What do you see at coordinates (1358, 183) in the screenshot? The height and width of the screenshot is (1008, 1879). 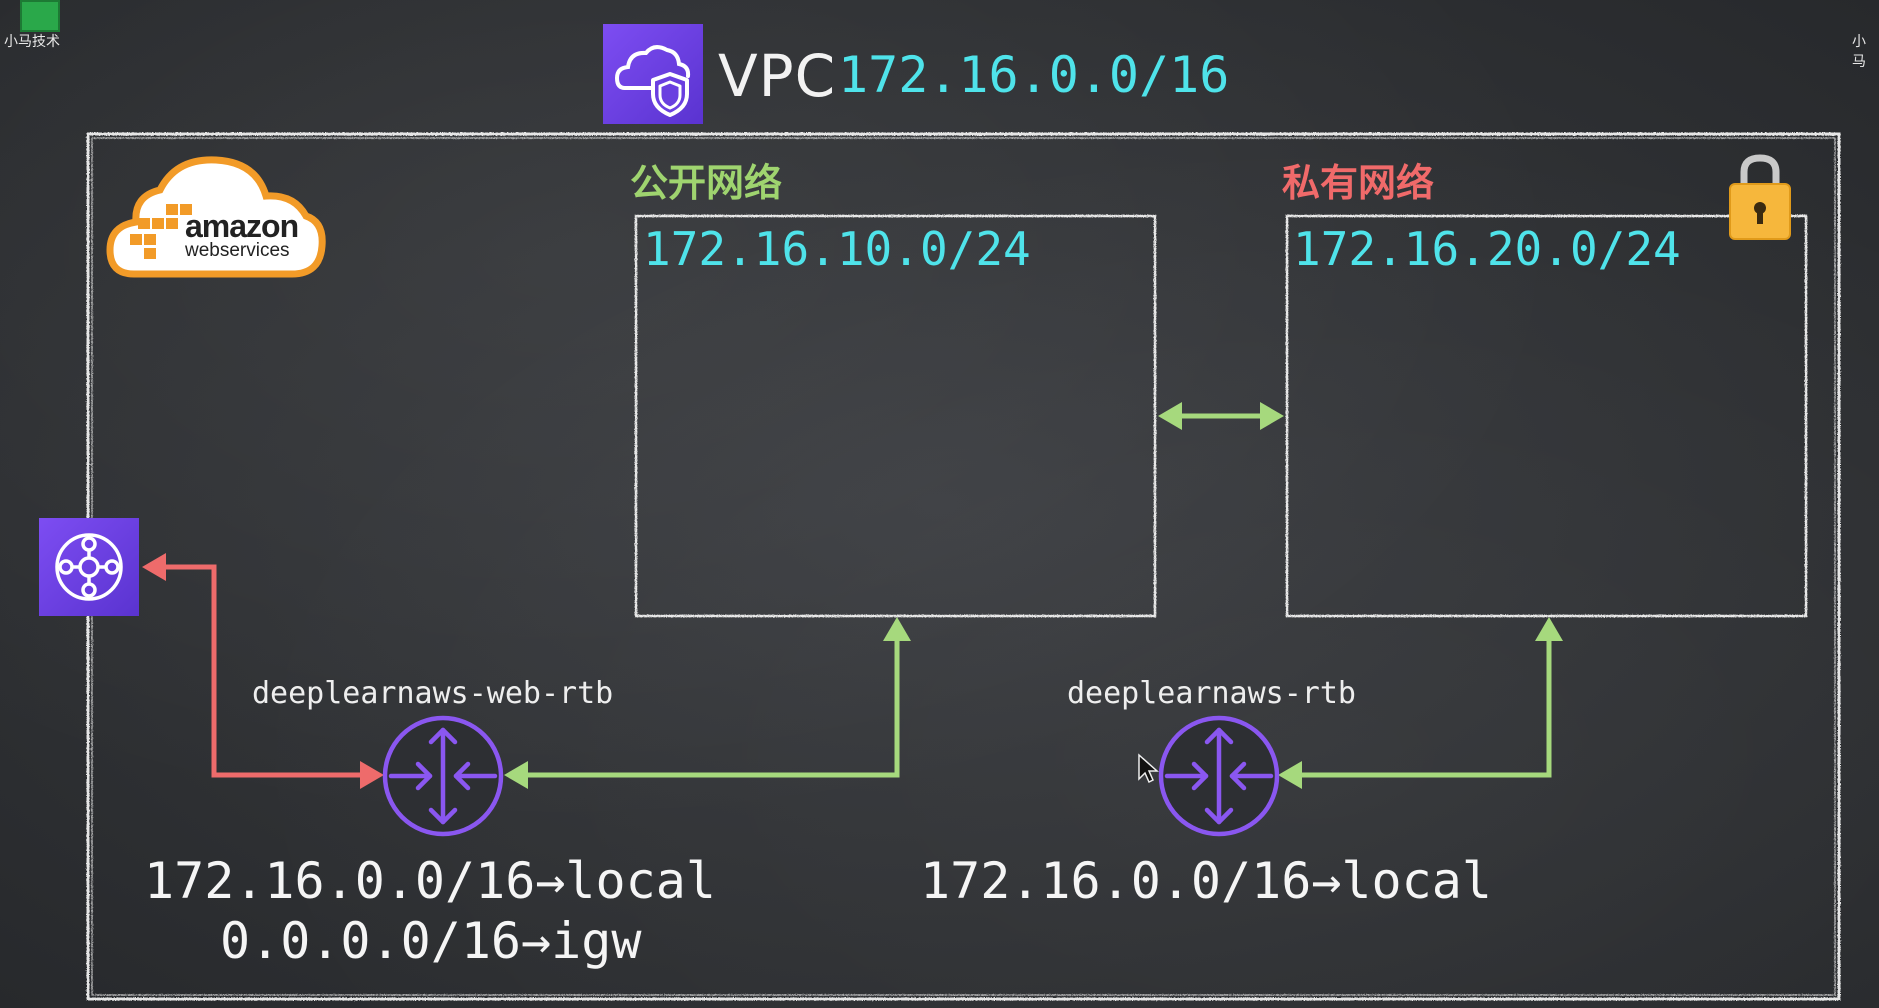 I see `private-subnet-title: 私有网络` at bounding box center [1358, 183].